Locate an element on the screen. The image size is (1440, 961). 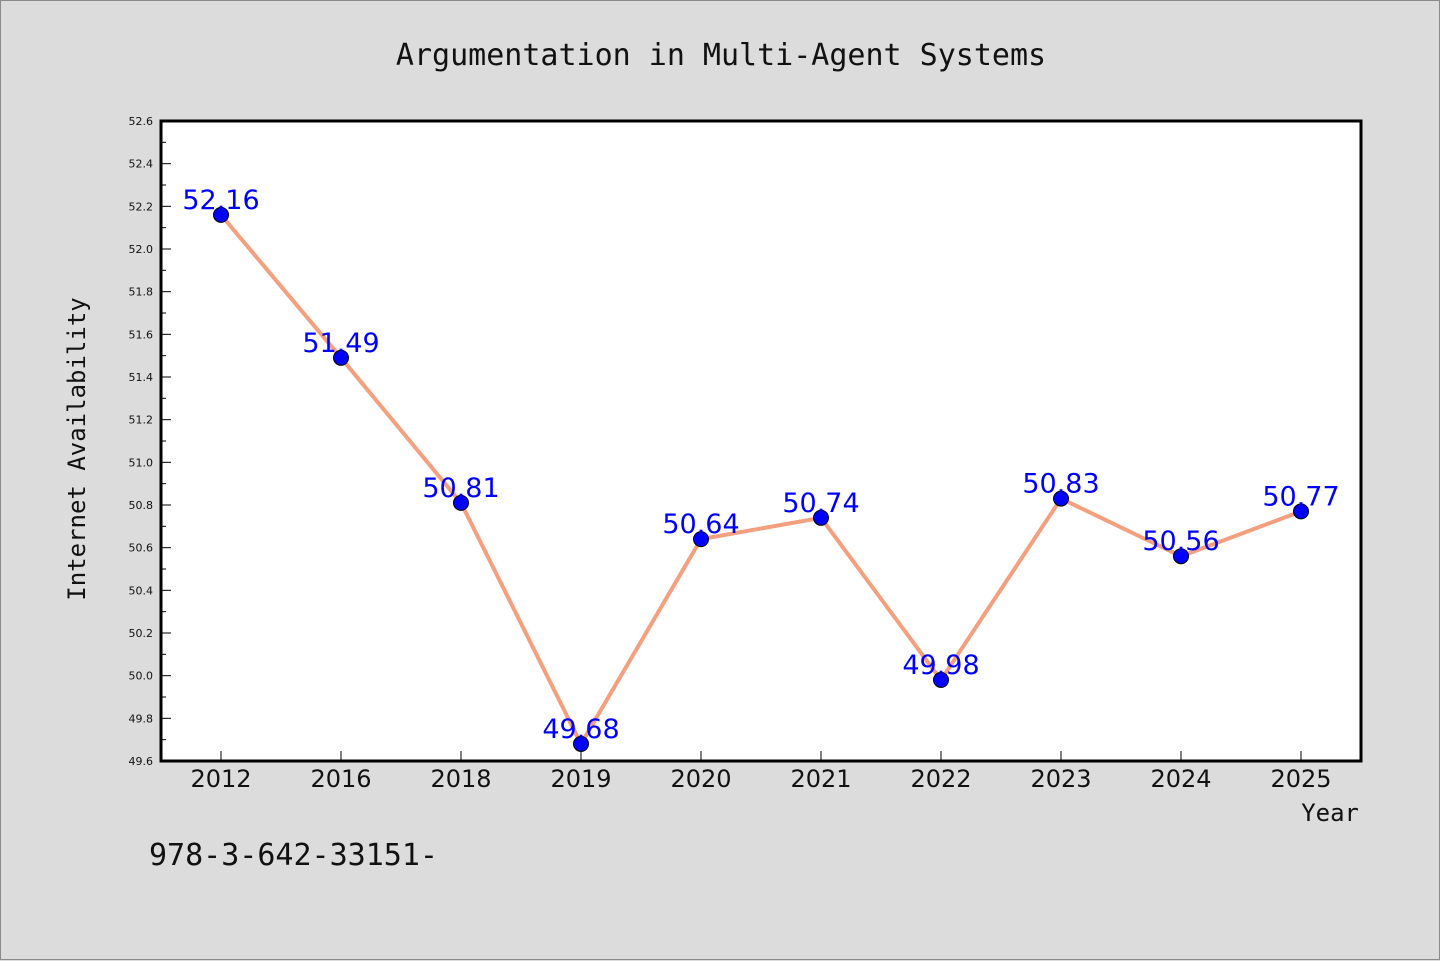
y-tick-label: 51.6 is located at coordinates (141, 334).